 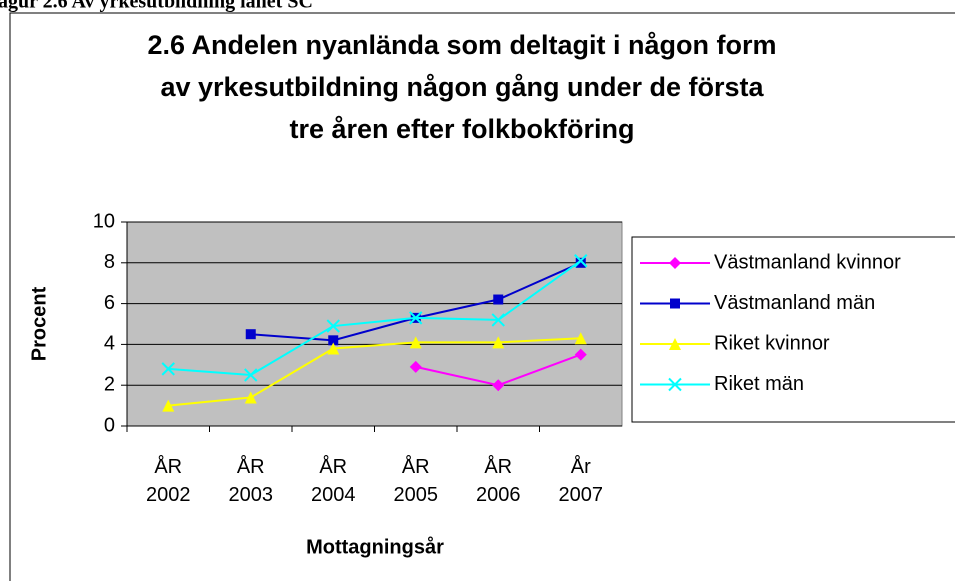 What do you see at coordinates (104, 221) in the screenshot?
I see `y-tick-label: 10` at bounding box center [104, 221].